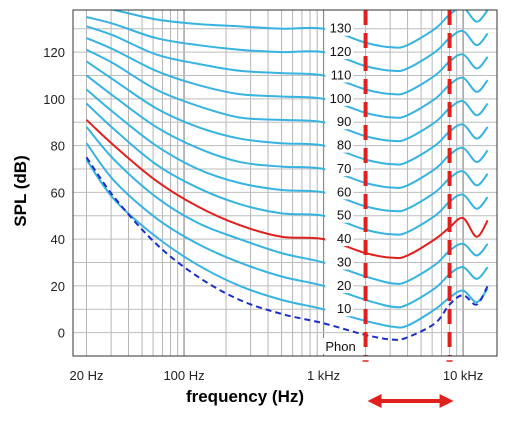 This screenshot has height=421, width=513. Describe the element at coordinates (344, 168) in the screenshot. I see `phon-label: 70` at that location.